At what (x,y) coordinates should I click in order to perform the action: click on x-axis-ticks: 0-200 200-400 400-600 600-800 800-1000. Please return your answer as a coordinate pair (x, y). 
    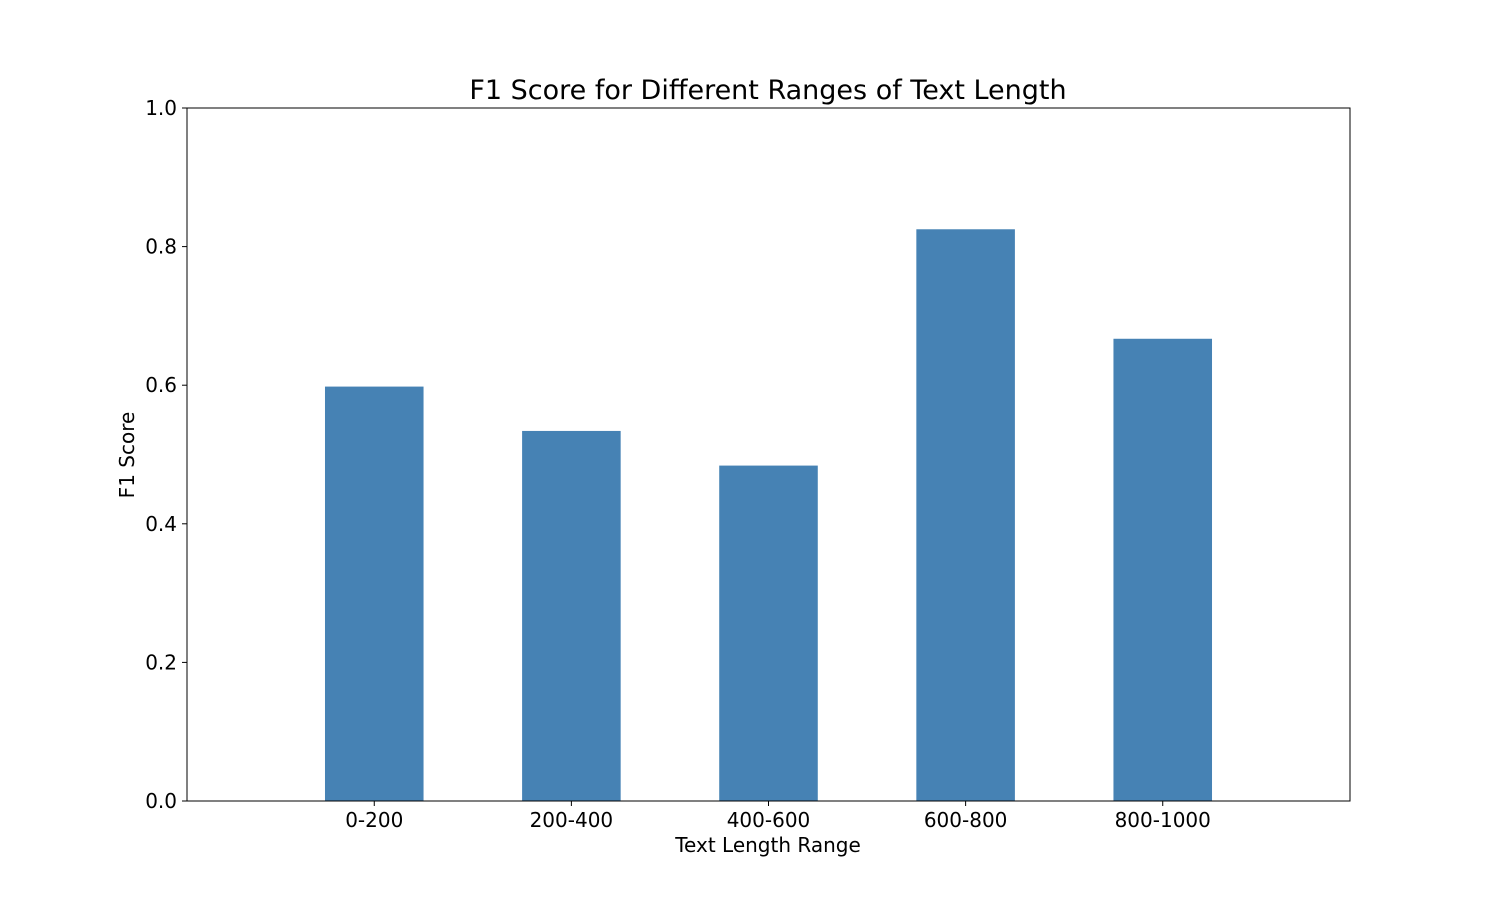
    Looking at the image, I should click on (778, 816).